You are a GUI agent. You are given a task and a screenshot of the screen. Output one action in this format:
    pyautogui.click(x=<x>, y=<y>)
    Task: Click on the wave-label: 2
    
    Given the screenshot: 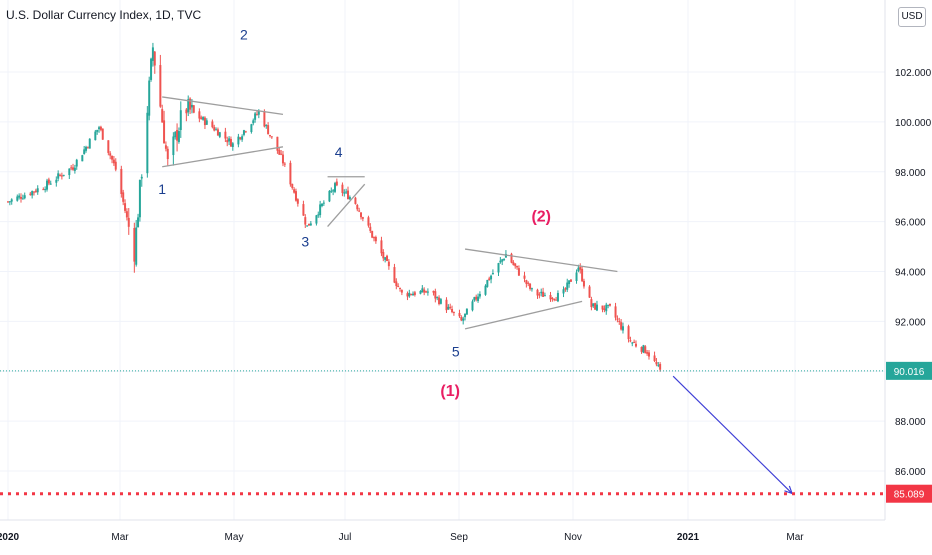 What is the action you would take?
    pyautogui.click(x=244, y=35)
    